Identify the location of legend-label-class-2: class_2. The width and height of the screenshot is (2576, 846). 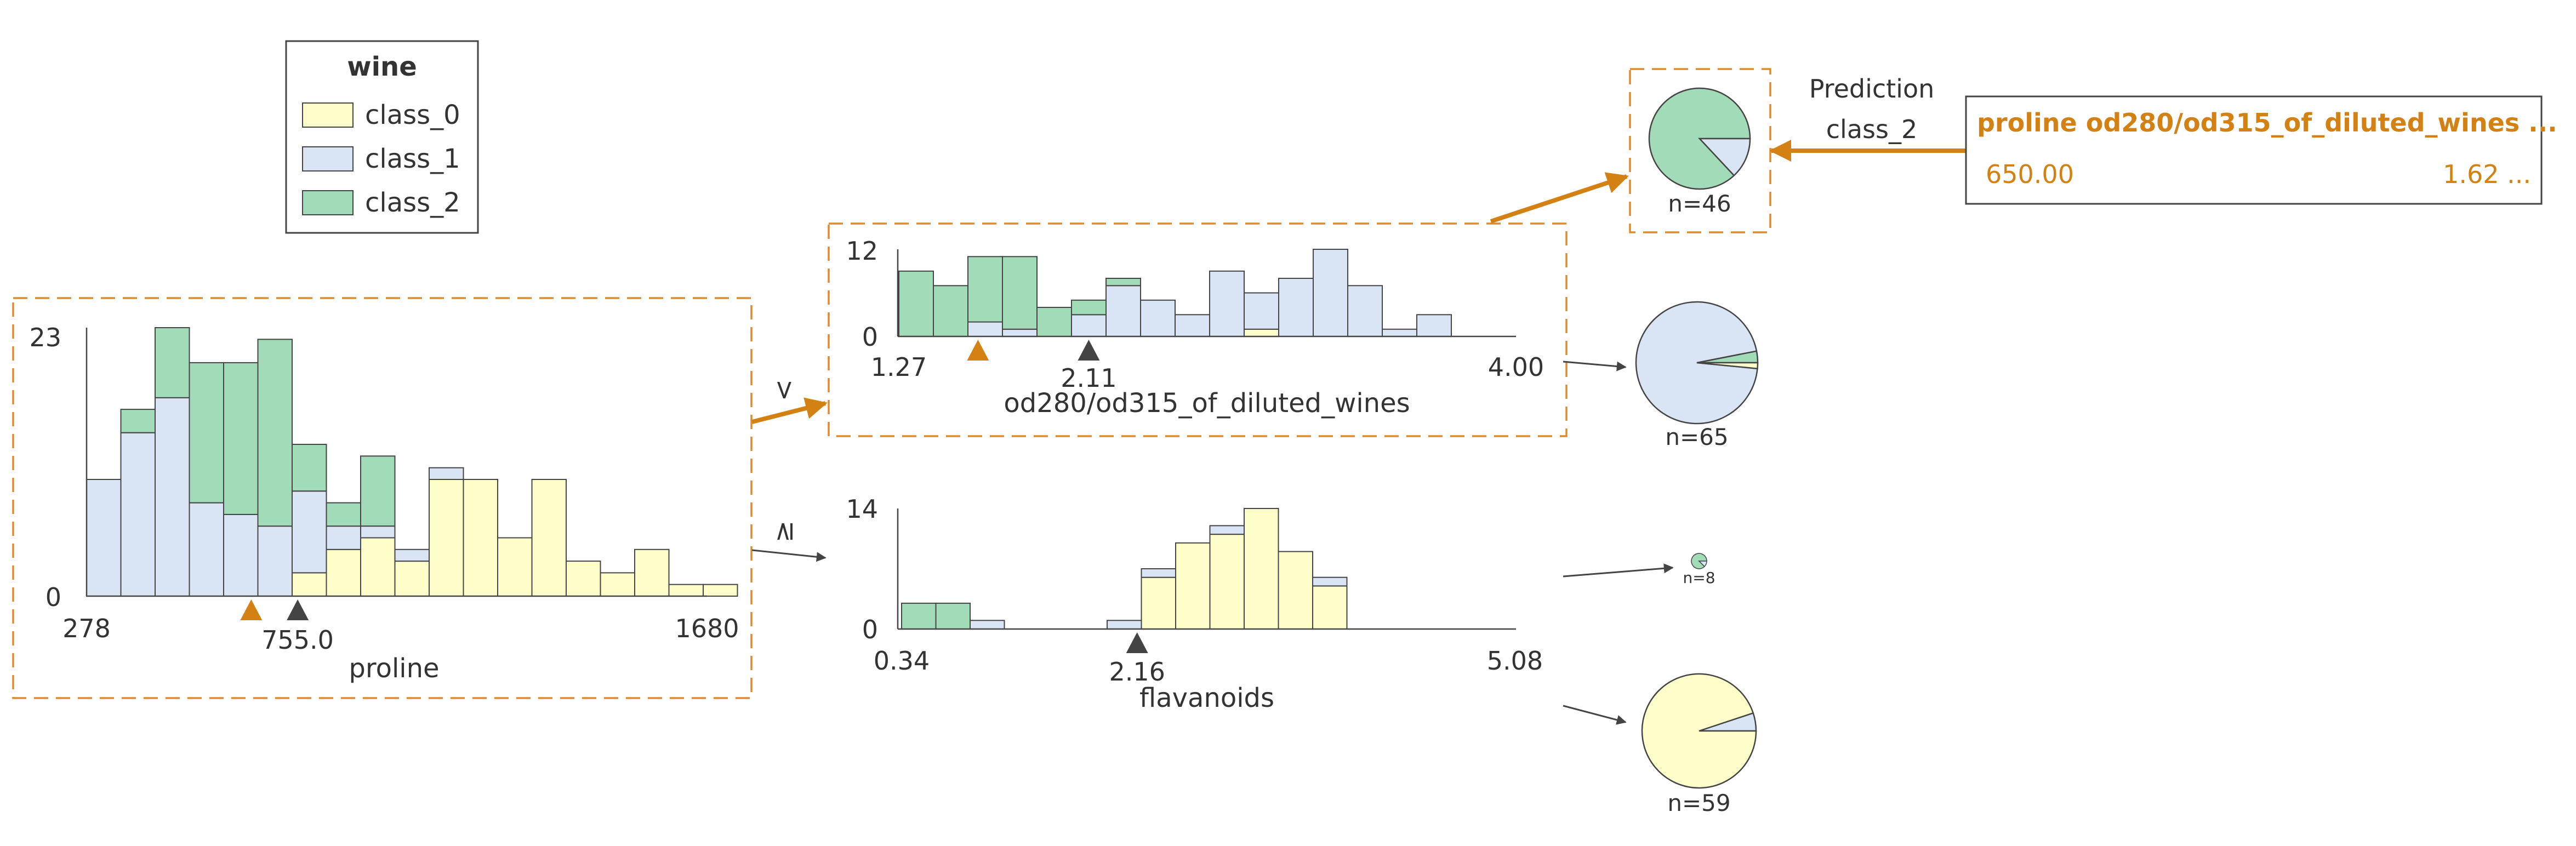
(412, 202).